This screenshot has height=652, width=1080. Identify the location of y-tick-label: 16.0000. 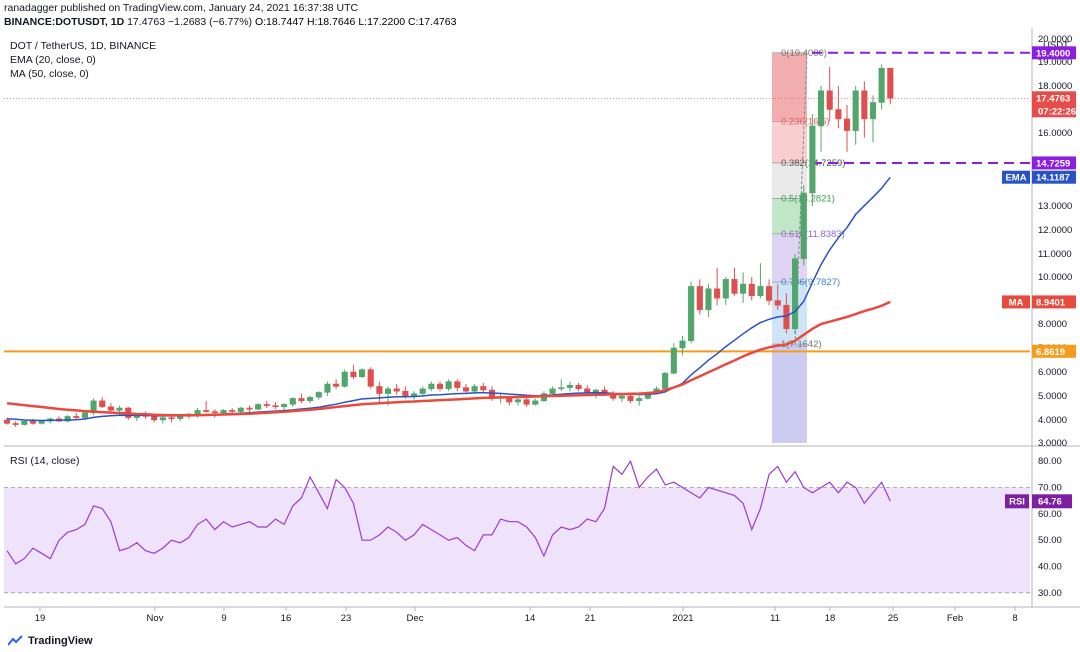
(1055, 133).